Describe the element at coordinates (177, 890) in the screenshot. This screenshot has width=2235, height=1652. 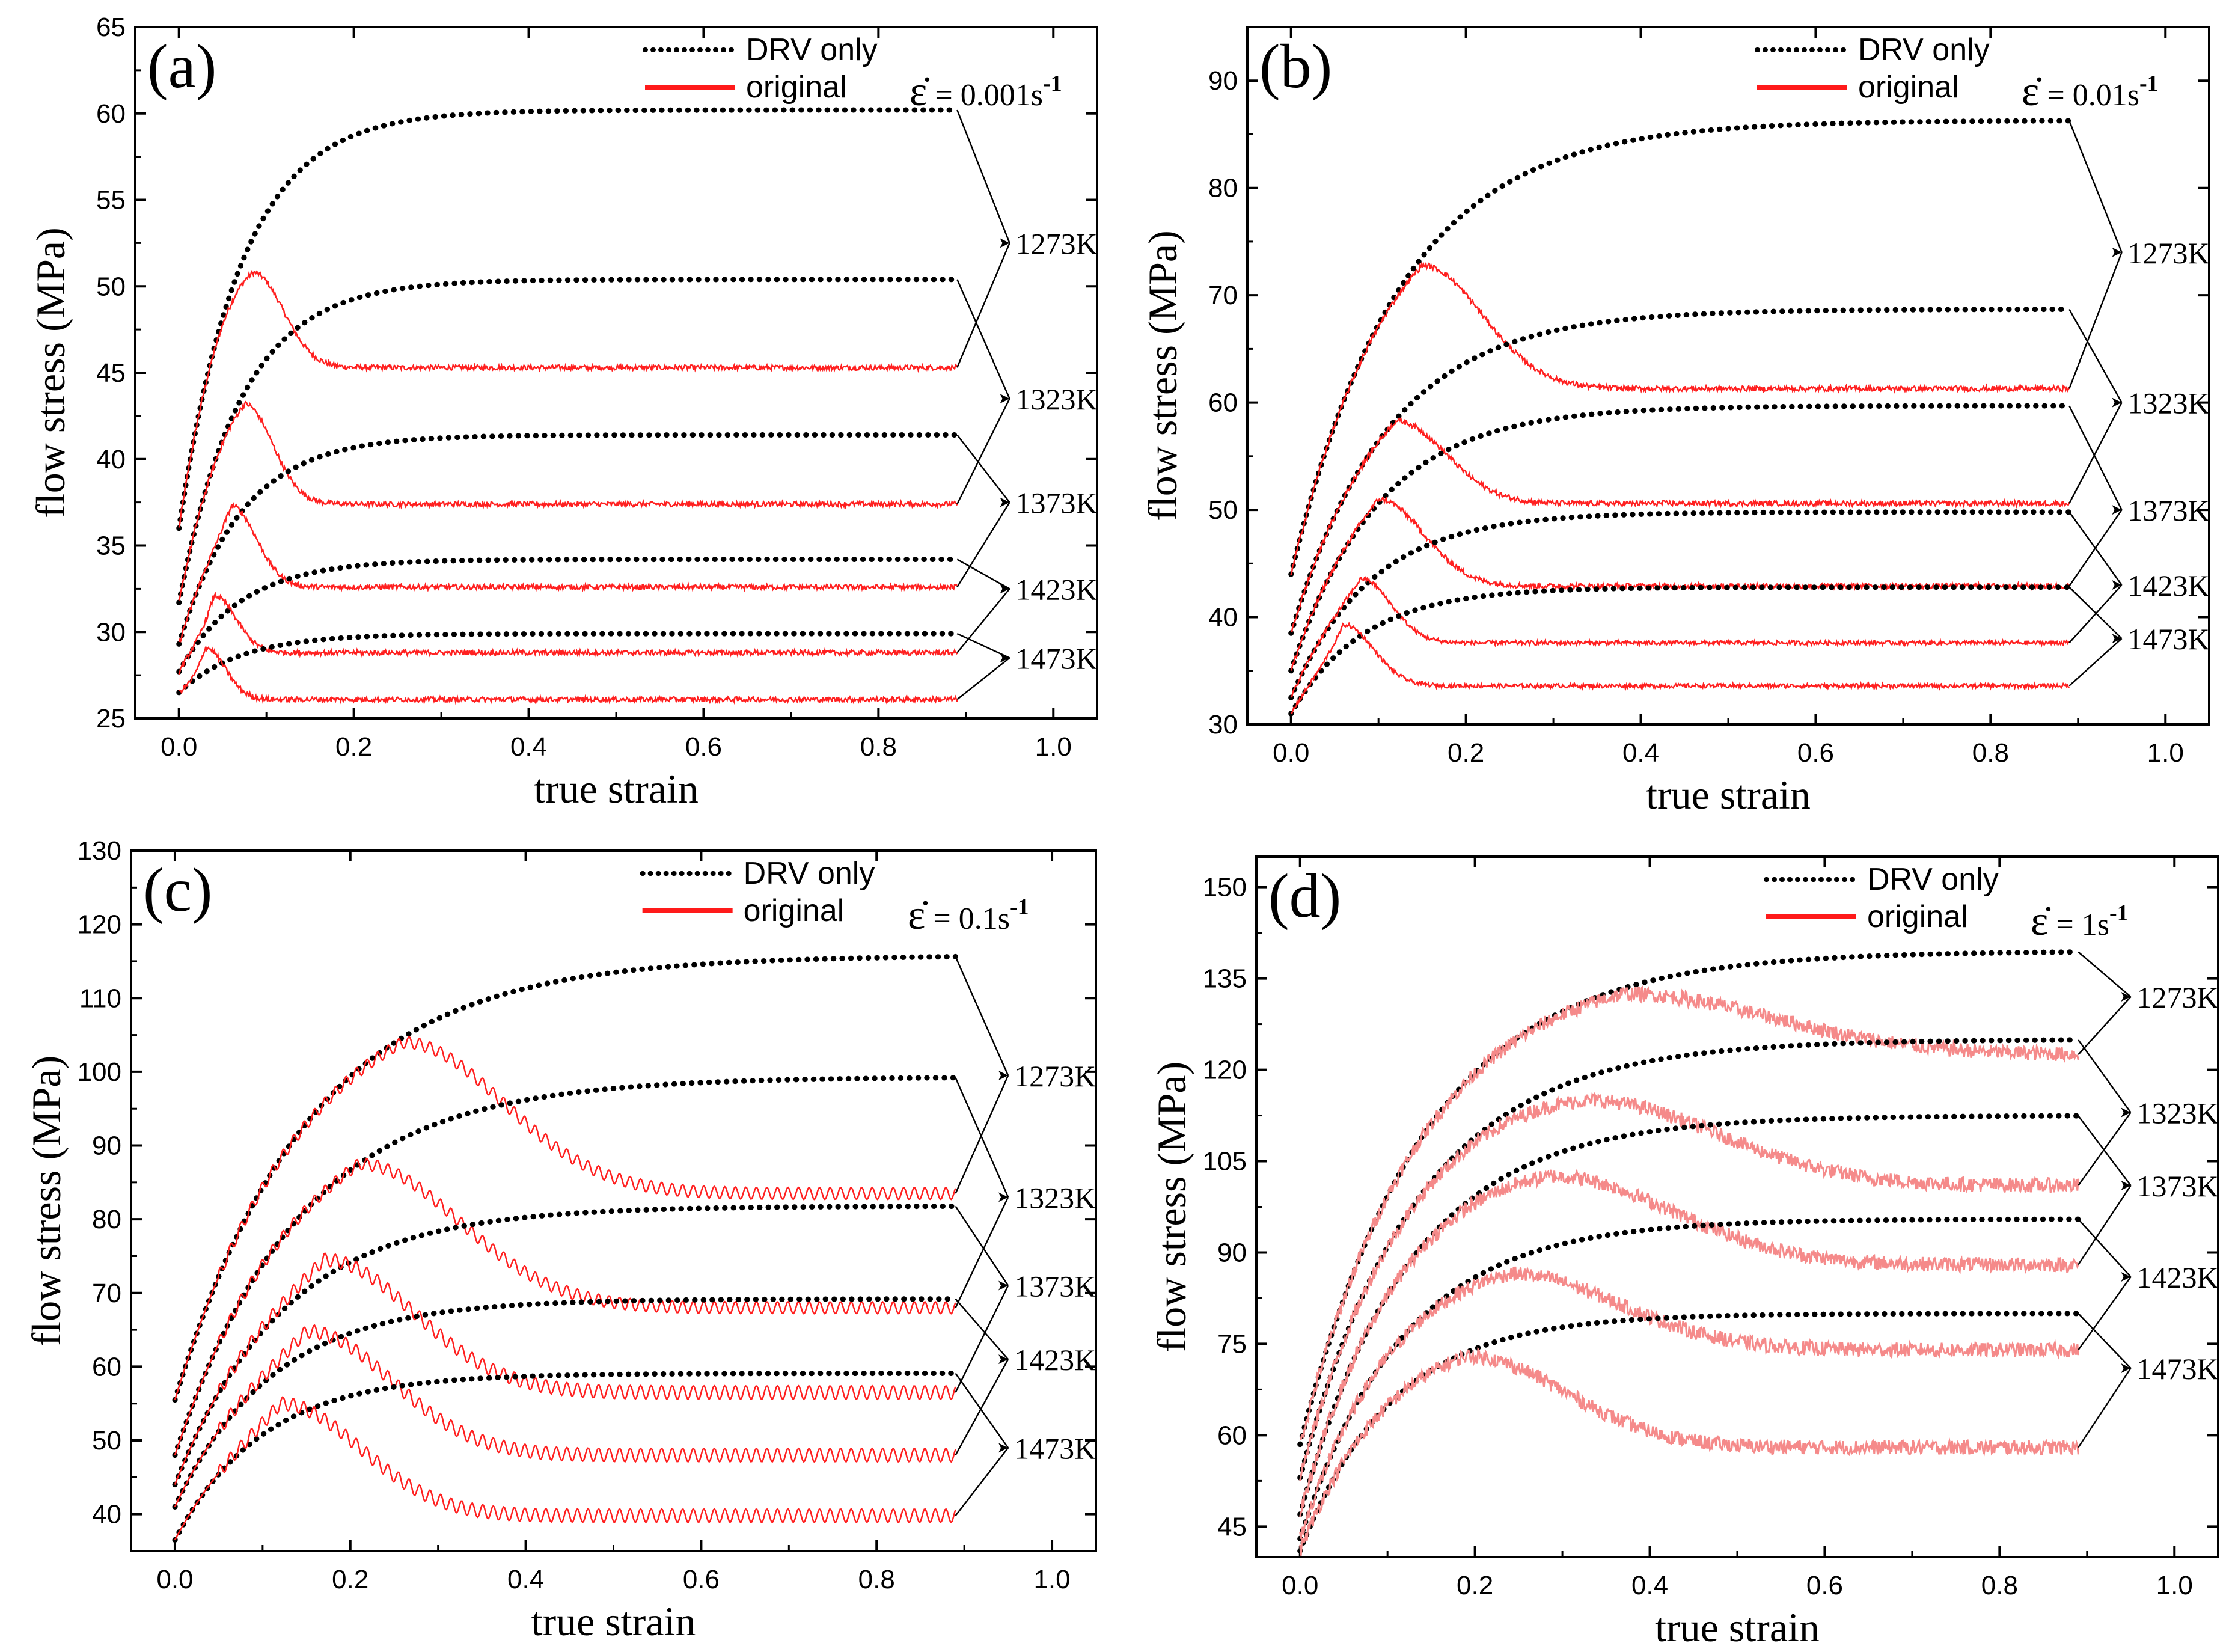
I see `panel-label: (c)` at that location.